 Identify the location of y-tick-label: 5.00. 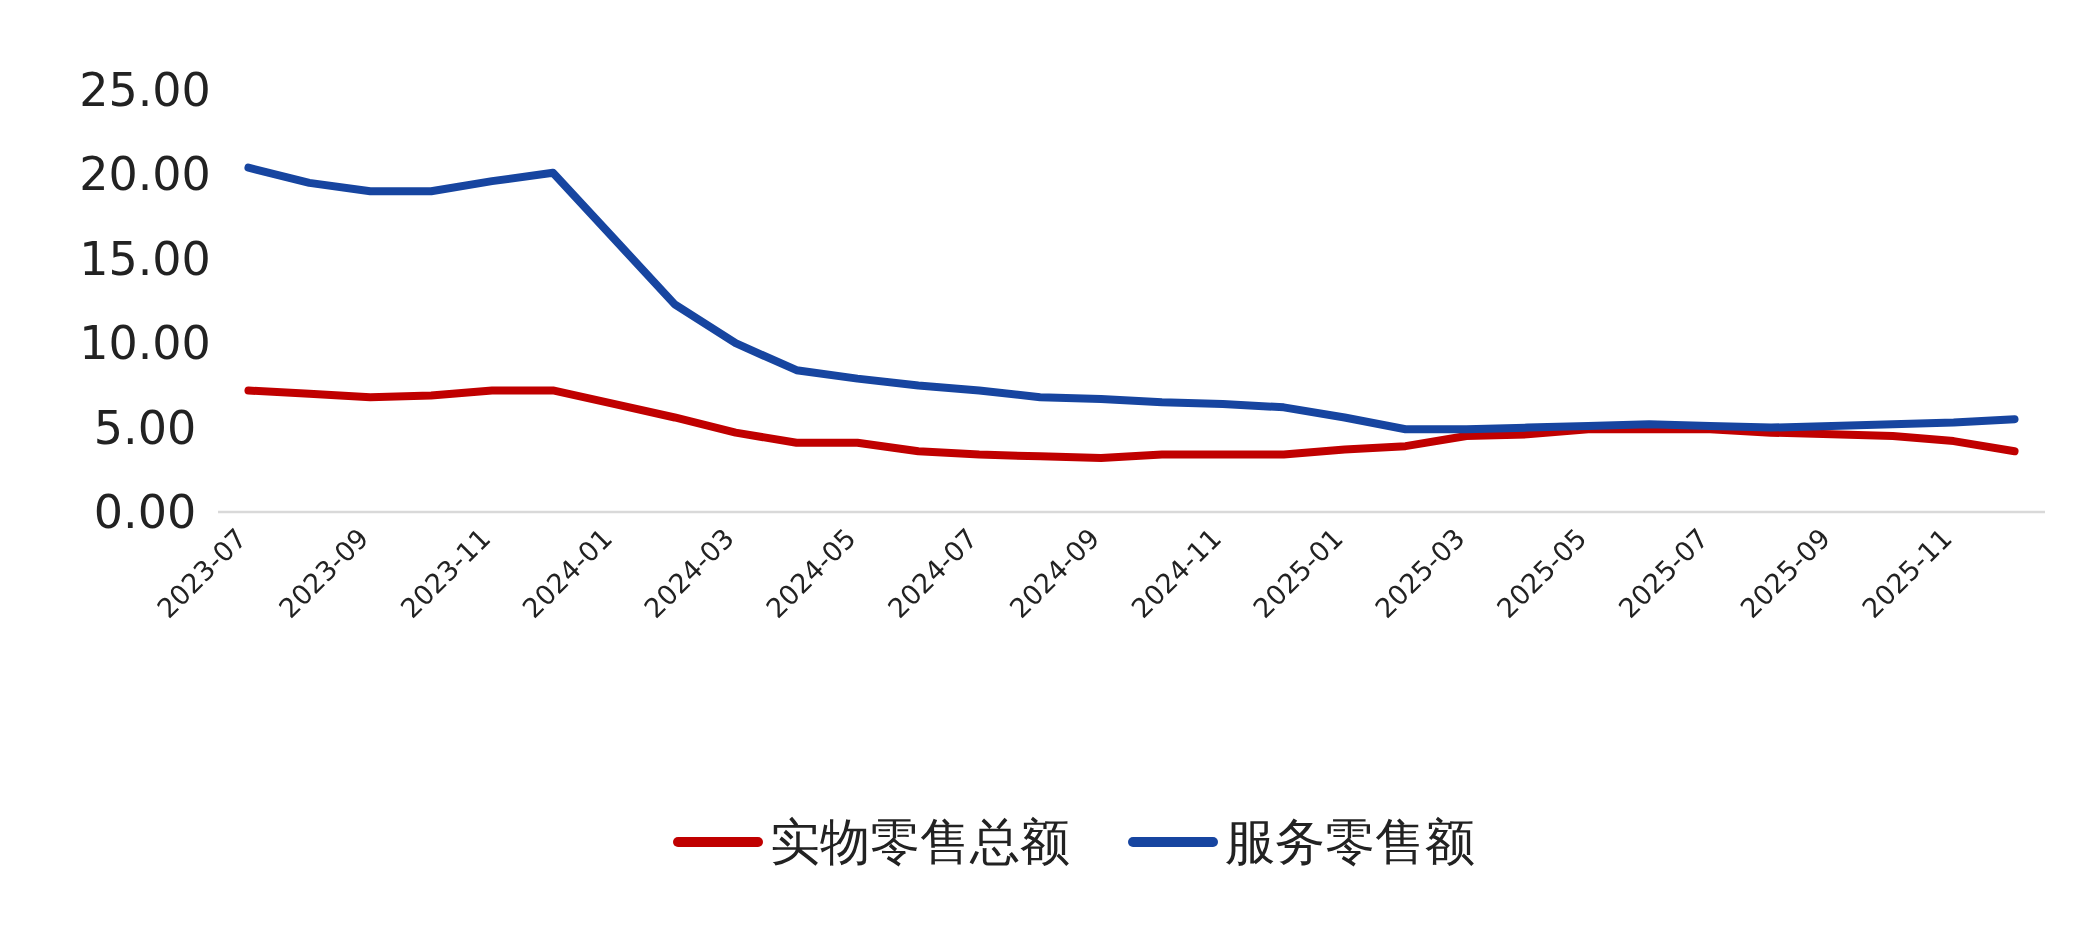
(145, 427).